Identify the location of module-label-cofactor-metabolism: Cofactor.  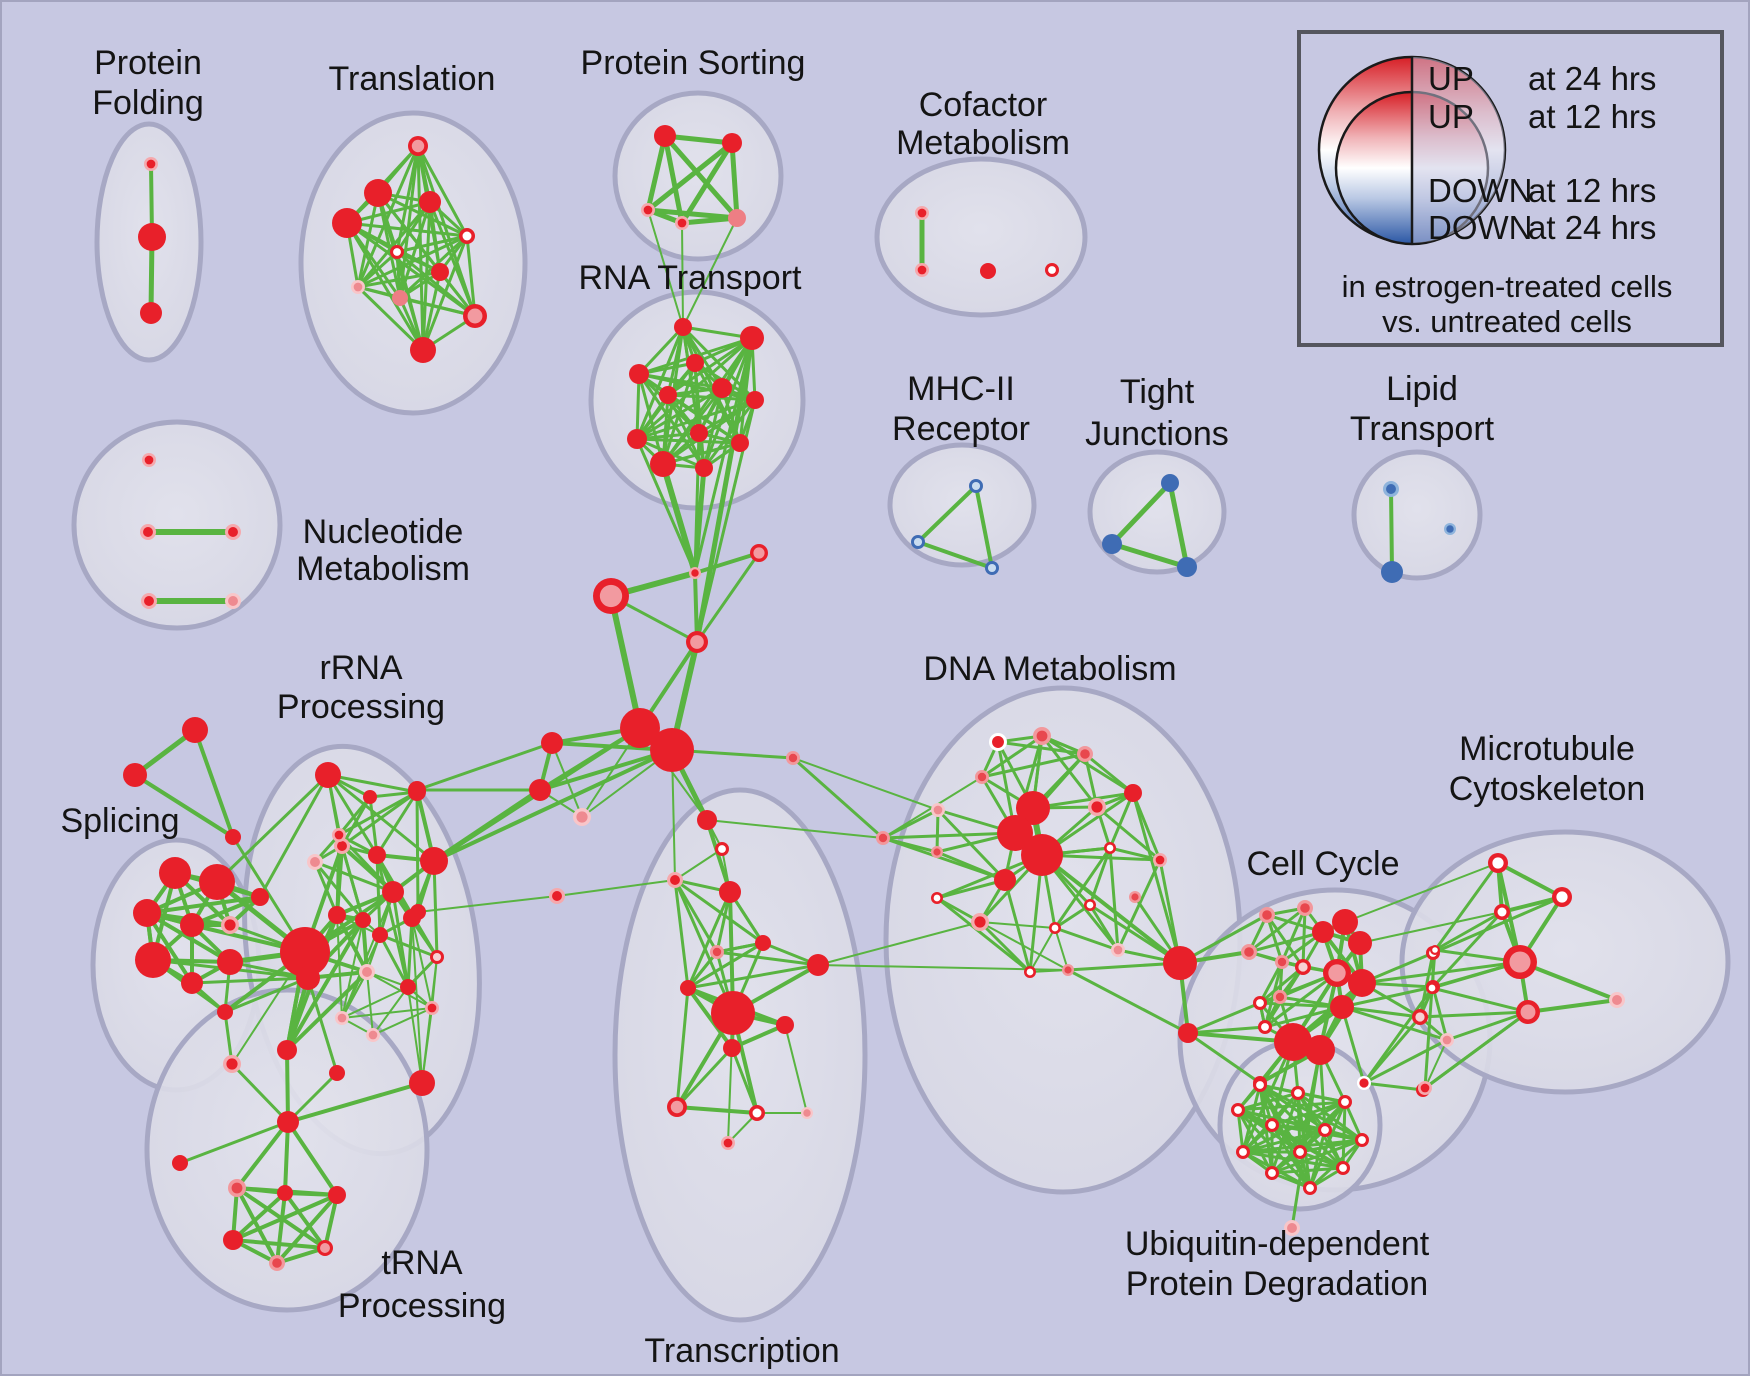
(983, 105).